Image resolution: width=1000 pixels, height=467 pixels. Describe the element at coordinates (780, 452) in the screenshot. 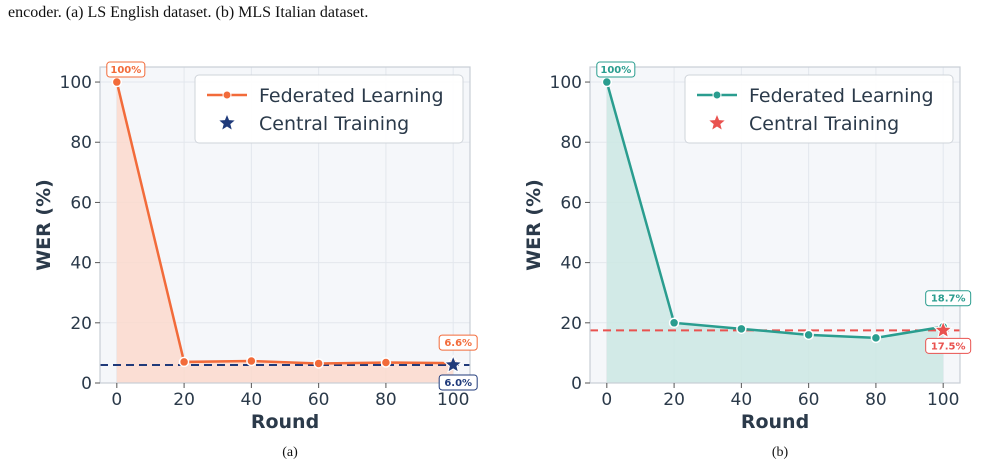

I see `panel-label: (b)` at that location.